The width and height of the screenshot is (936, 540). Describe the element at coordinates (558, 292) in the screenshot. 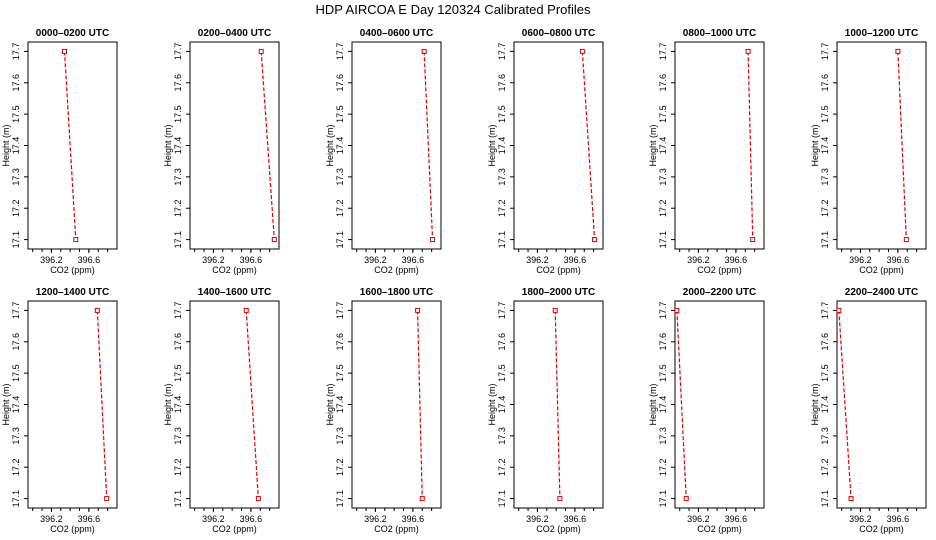

I see `panel-title: 1800–2000 UTC` at that location.